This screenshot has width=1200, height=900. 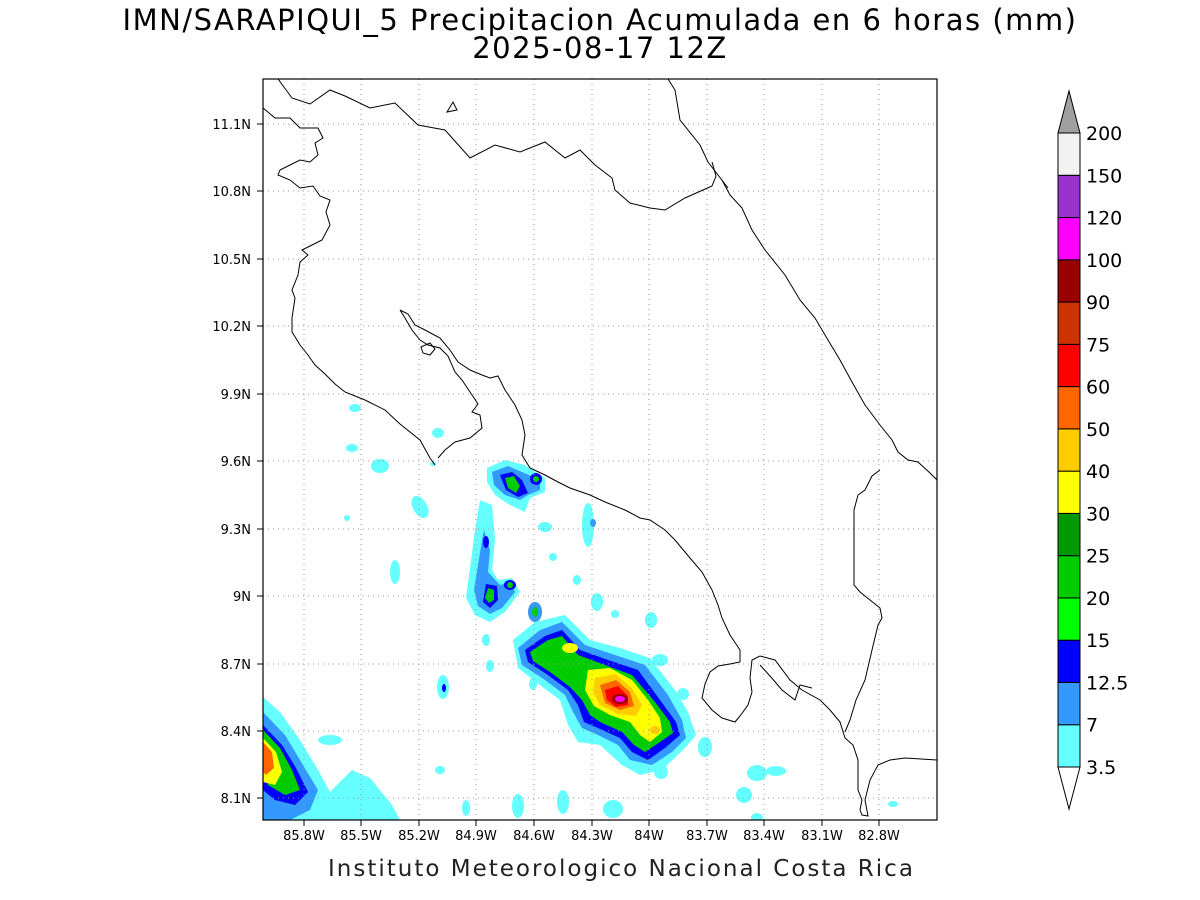 What do you see at coordinates (231, 327) in the screenshot?
I see `lat-label: 10.2N` at bounding box center [231, 327].